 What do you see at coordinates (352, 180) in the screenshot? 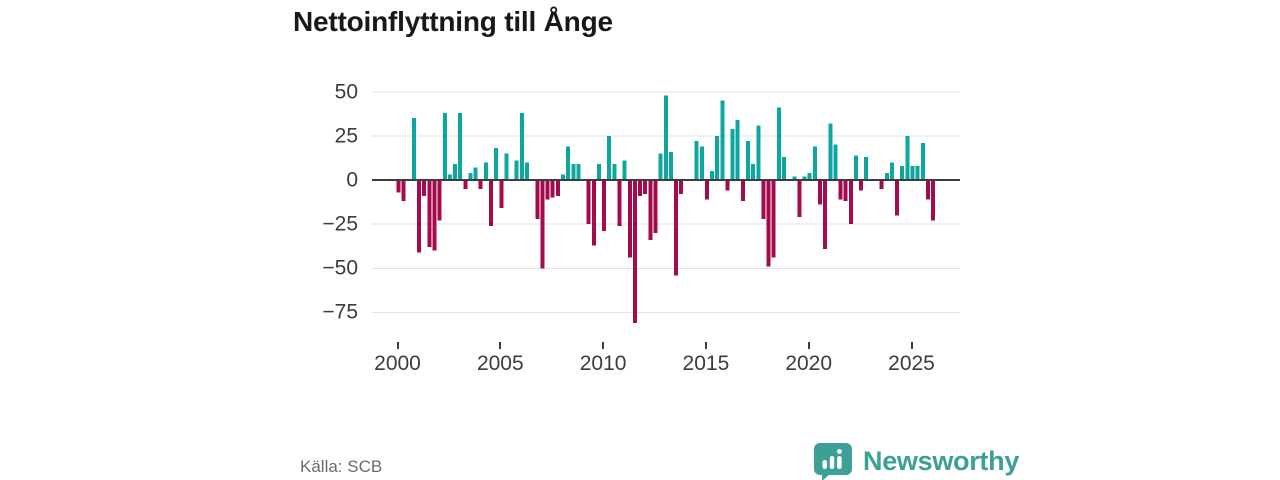
I see `y-axis-tick-label: 0` at bounding box center [352, 180].